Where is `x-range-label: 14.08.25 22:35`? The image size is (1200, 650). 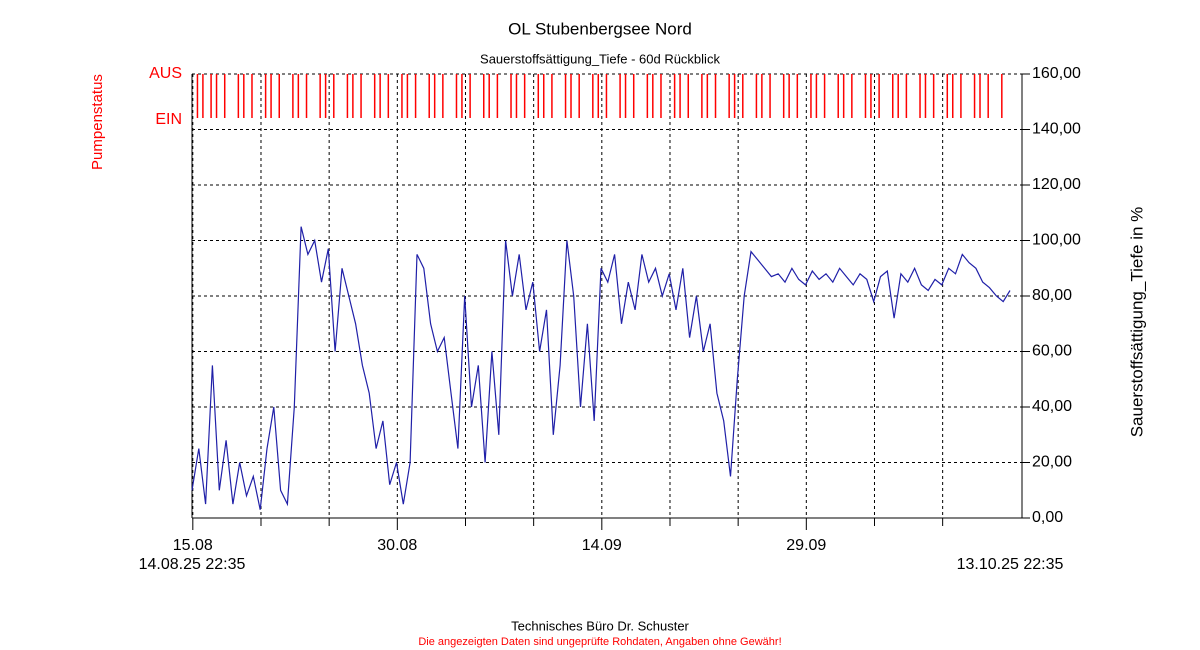
x-range-label: 14.08.25 22:35 is located at coordinates (192, 564).